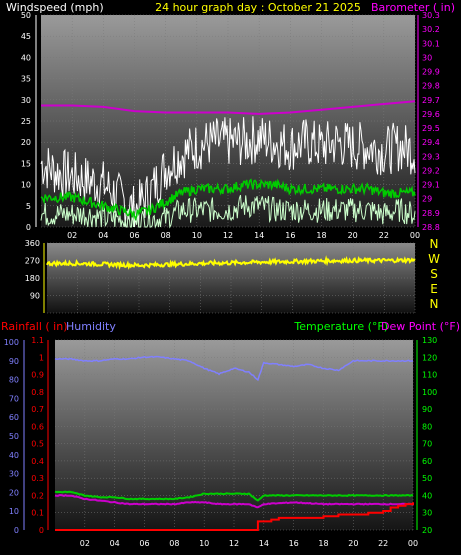 This screenshot has width=461, height=555. Describe the element at coordinates (233, 368) in the screenshot. I see `series-humidity` at that location.